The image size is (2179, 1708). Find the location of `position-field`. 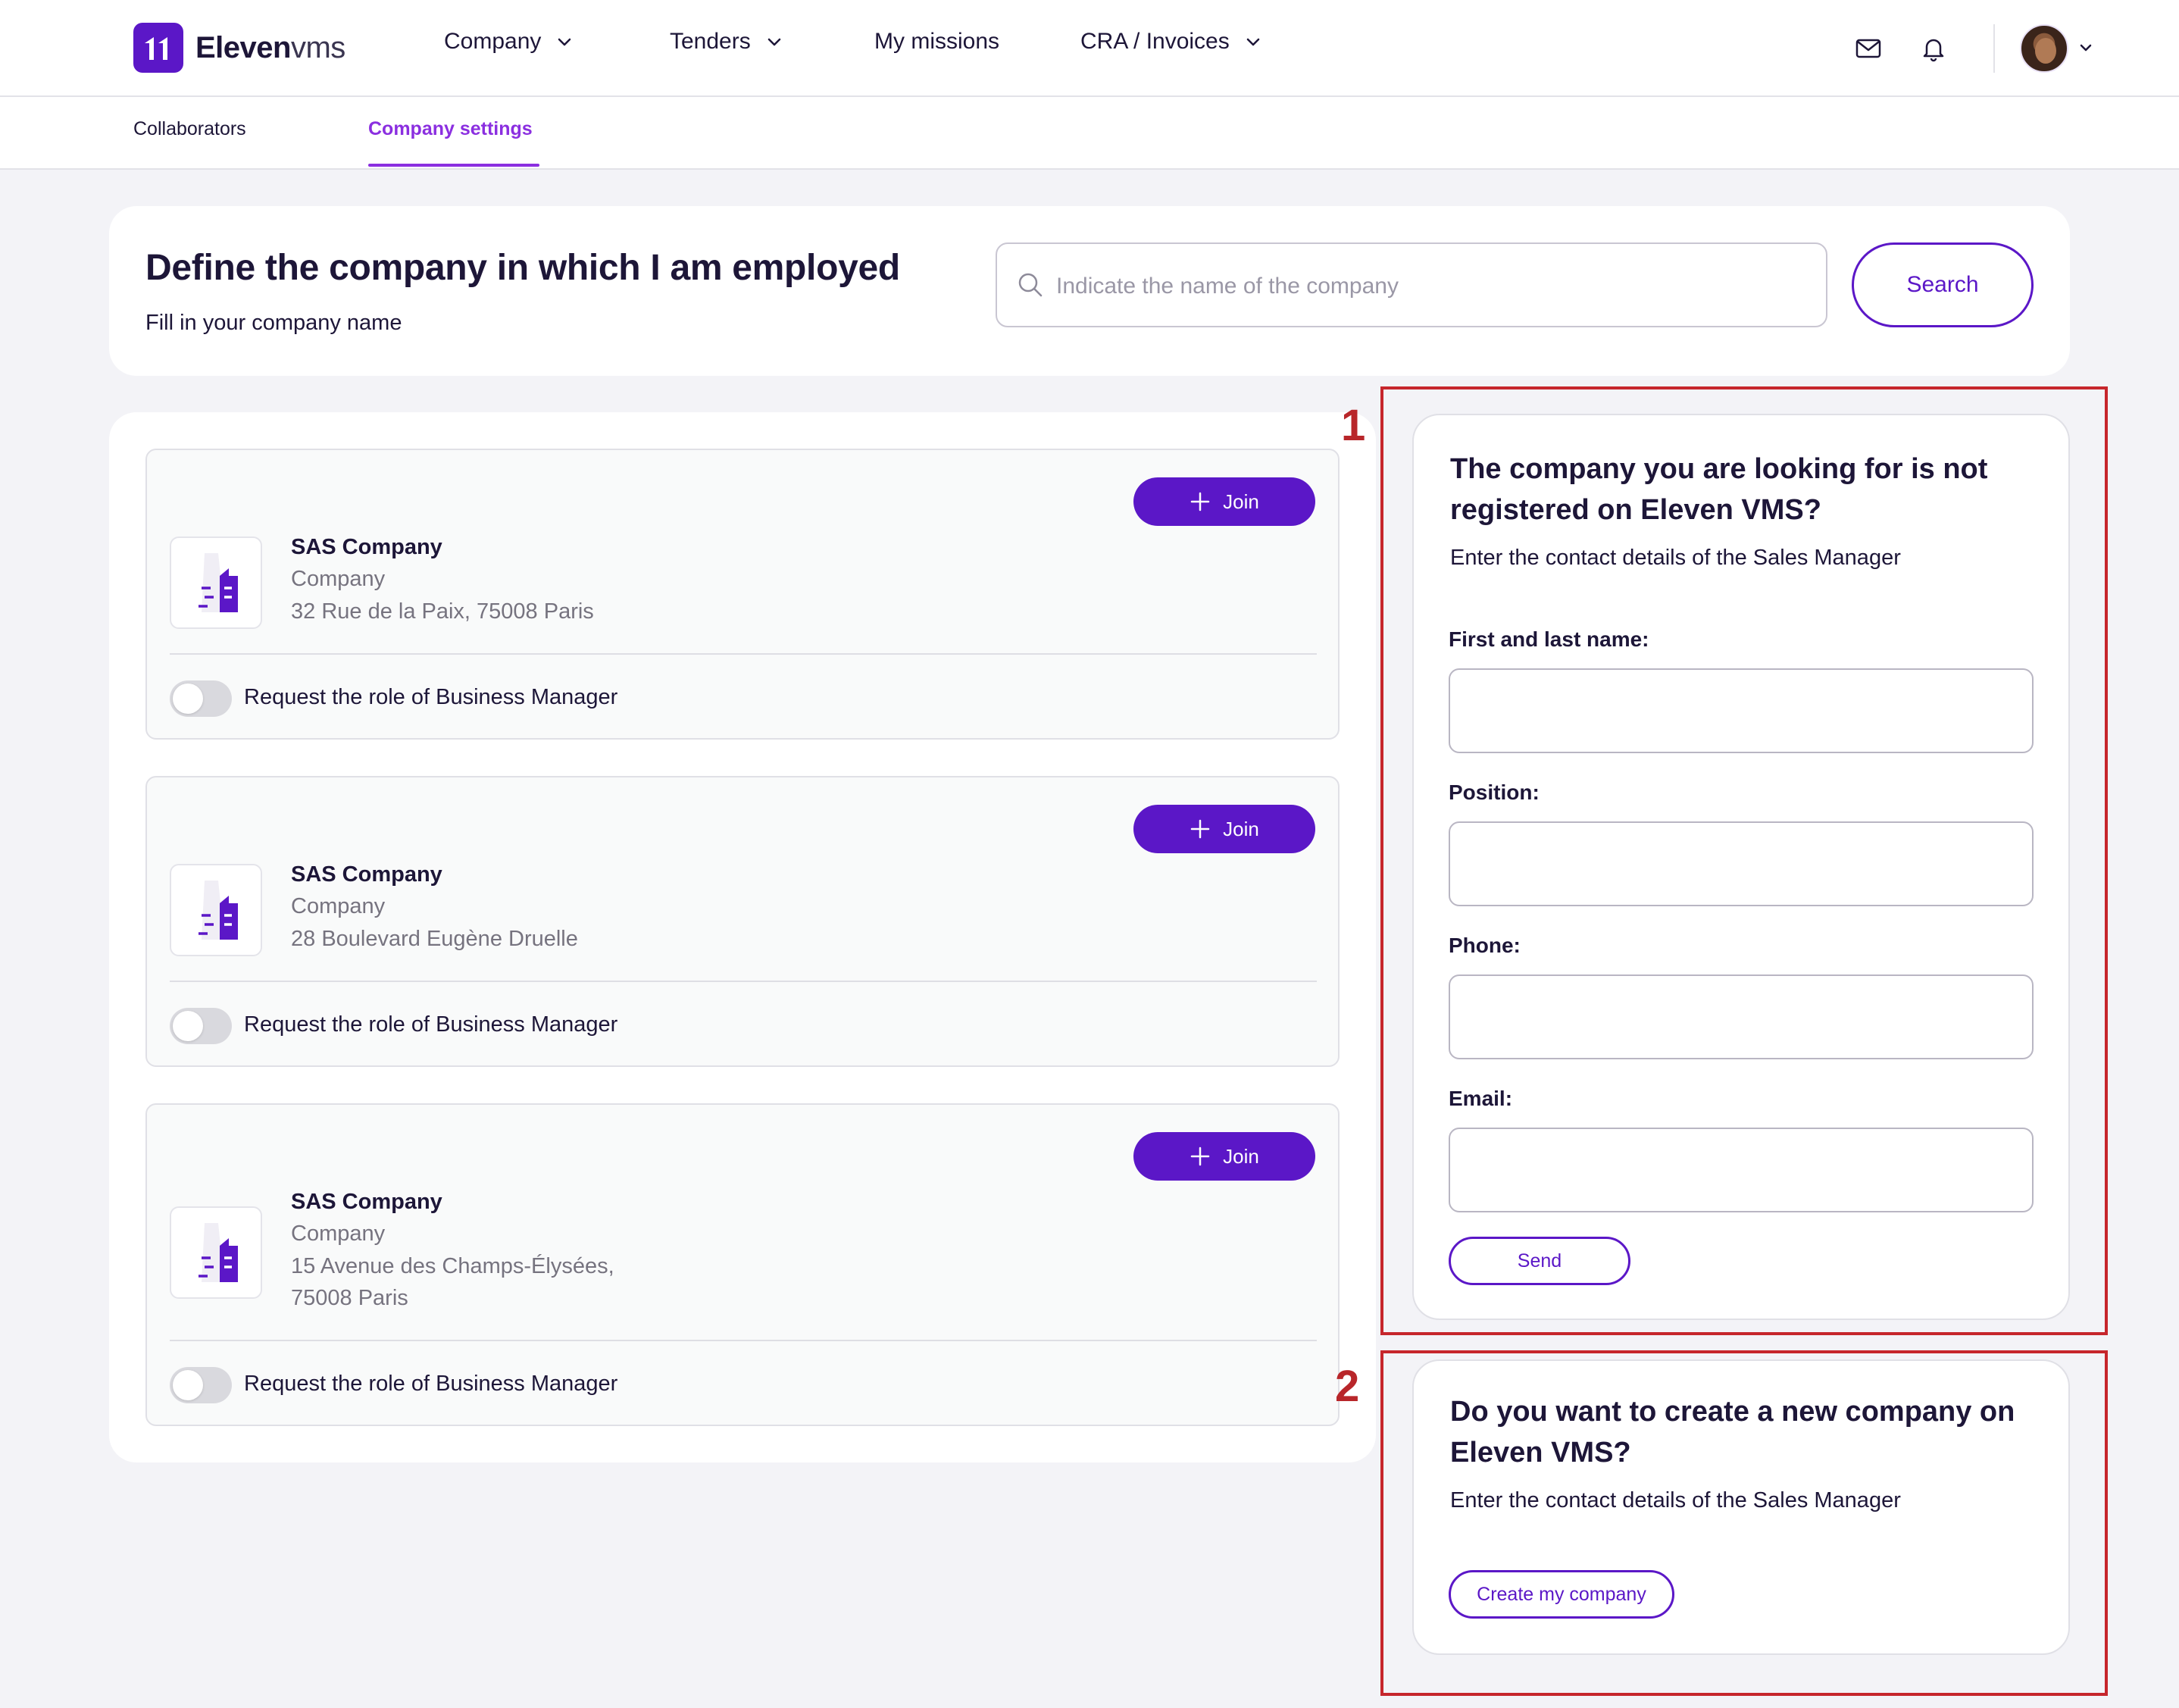

position-field is located at coordinates (1741, 863).